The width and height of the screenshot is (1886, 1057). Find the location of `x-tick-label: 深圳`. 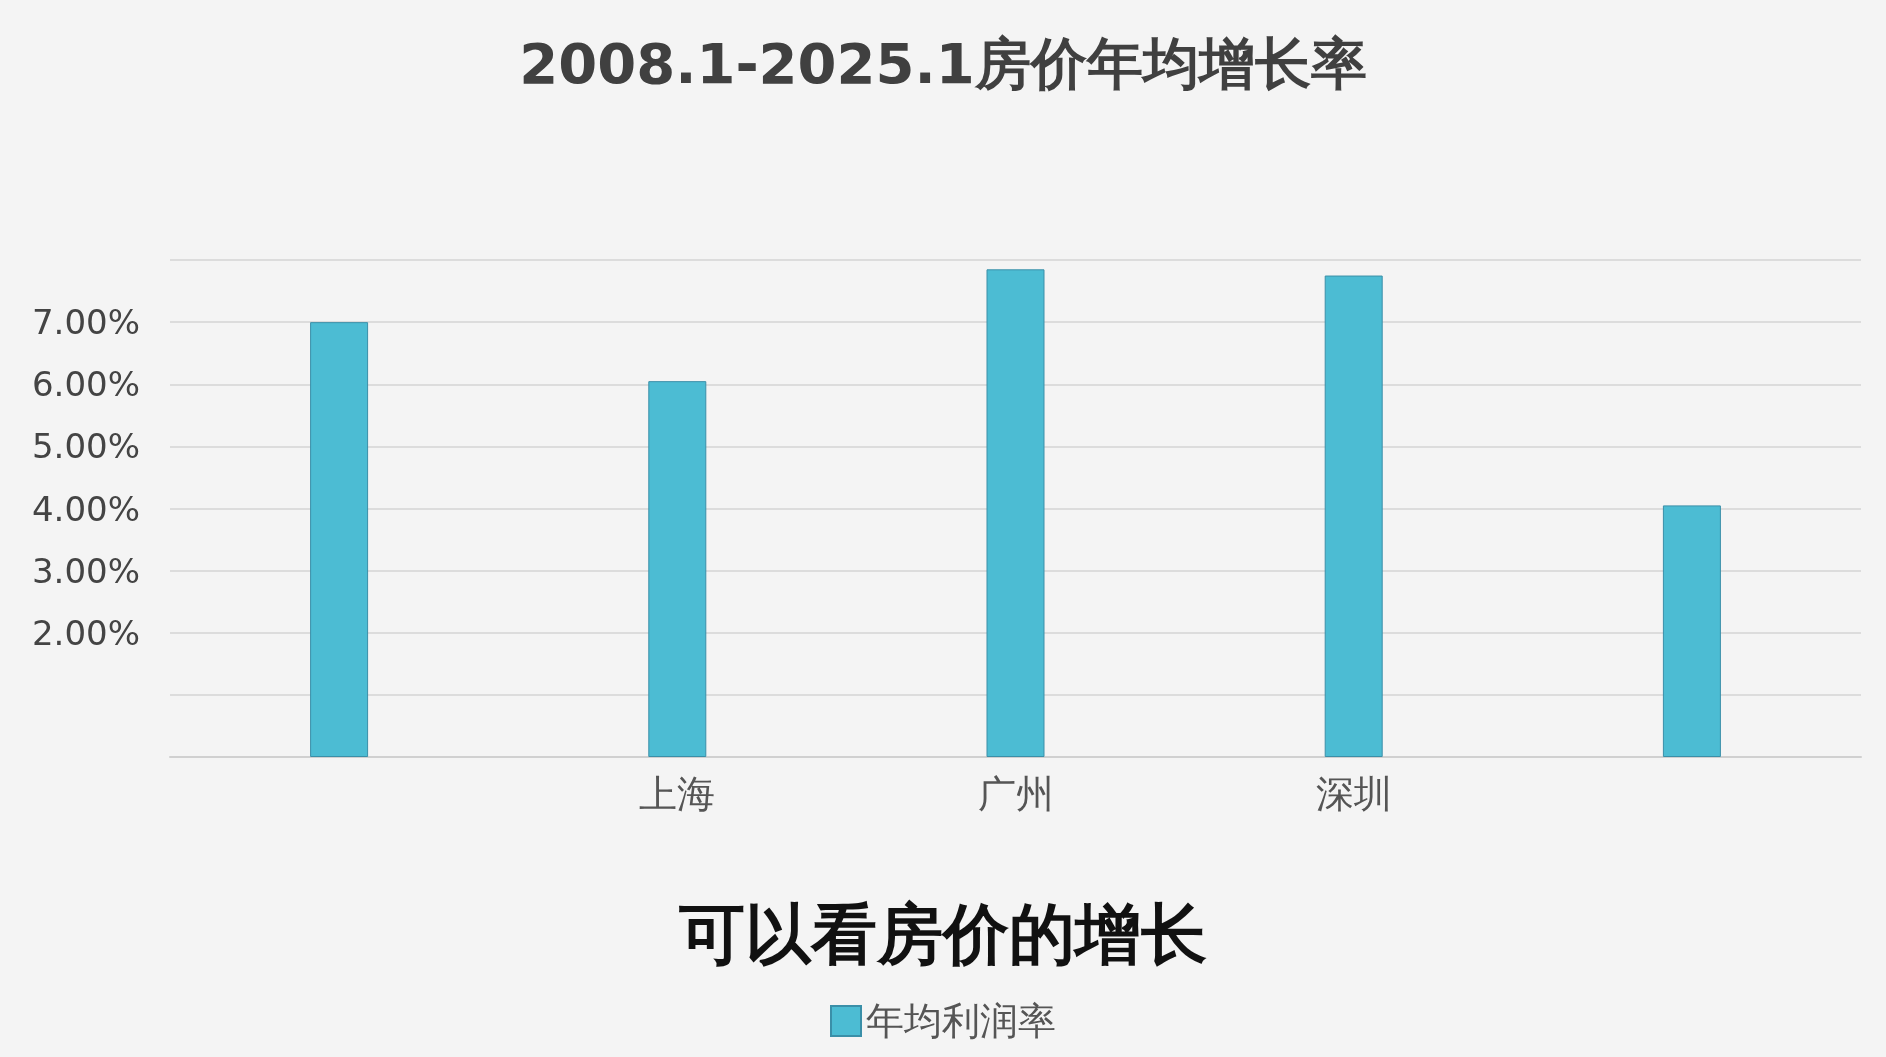

x-tick-label: 深圳 is located at coordinates (1353, 794).